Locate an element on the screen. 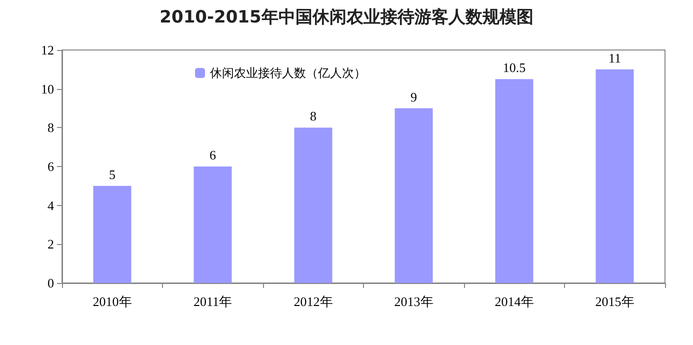  data-label: 9 is located at coordinates (413, 96).